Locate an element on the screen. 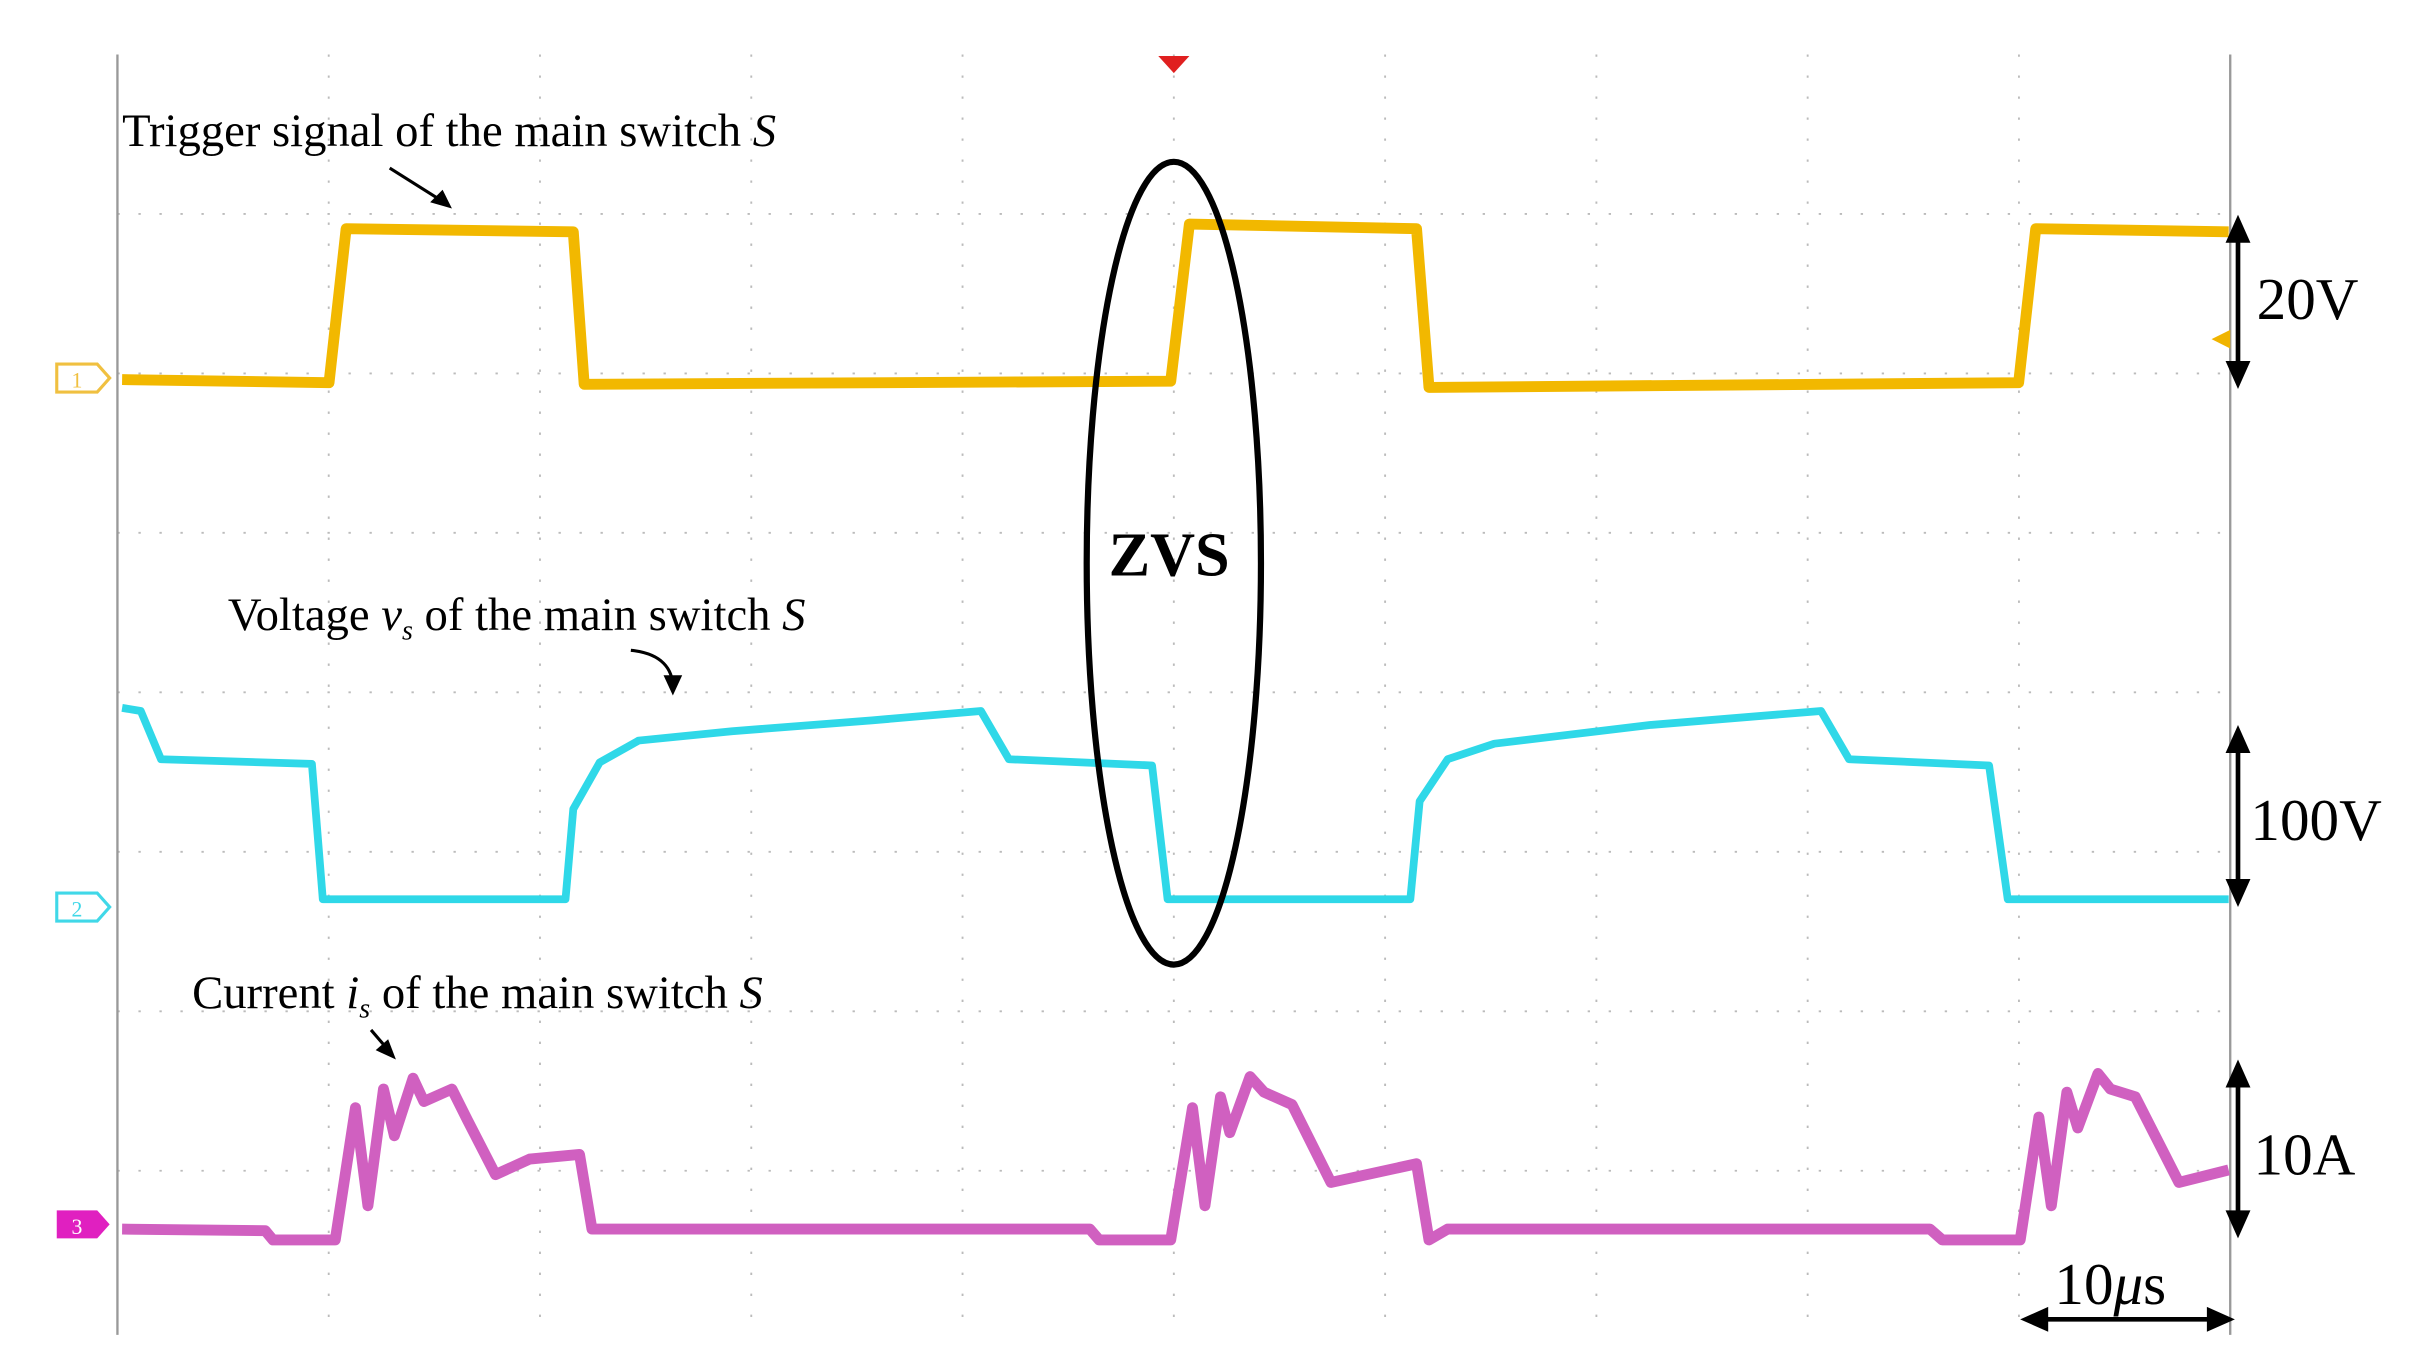 The width and height of the screenshot is (2413, 1366). text: Trigger signal of the main switch is located at coordinates (437, 131).